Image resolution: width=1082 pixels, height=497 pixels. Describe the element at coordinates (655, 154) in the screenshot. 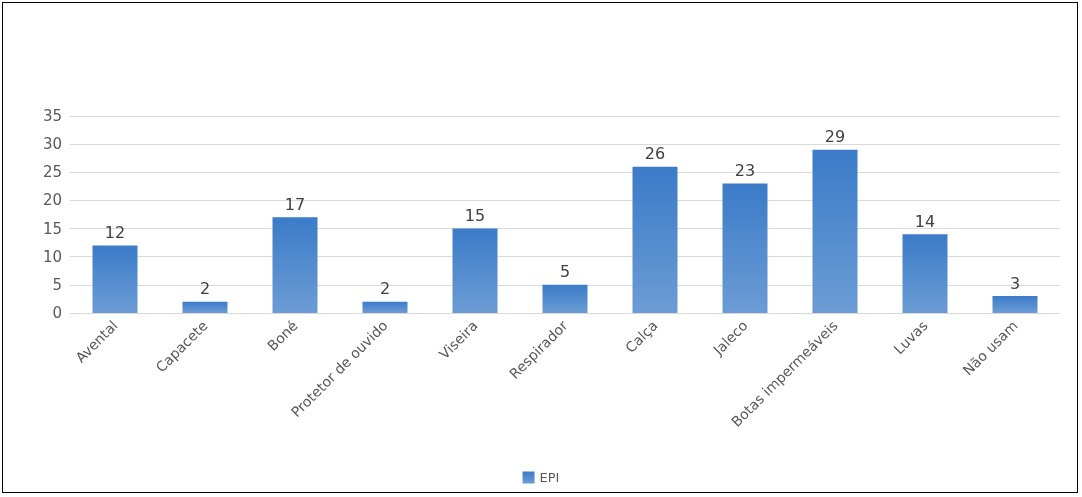

I see `data-label: 26` at that location.